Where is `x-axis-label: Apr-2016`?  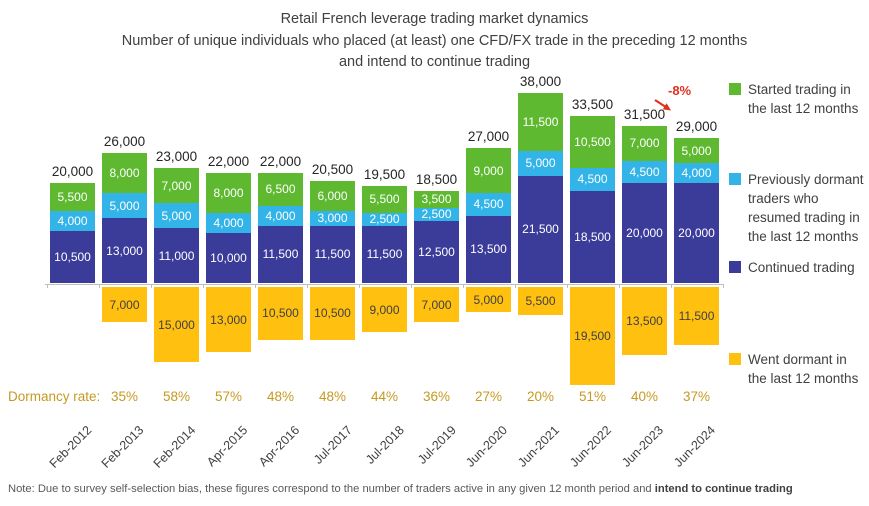 x-axis-label: Apr-2016 is located at coordinates (279, 446).